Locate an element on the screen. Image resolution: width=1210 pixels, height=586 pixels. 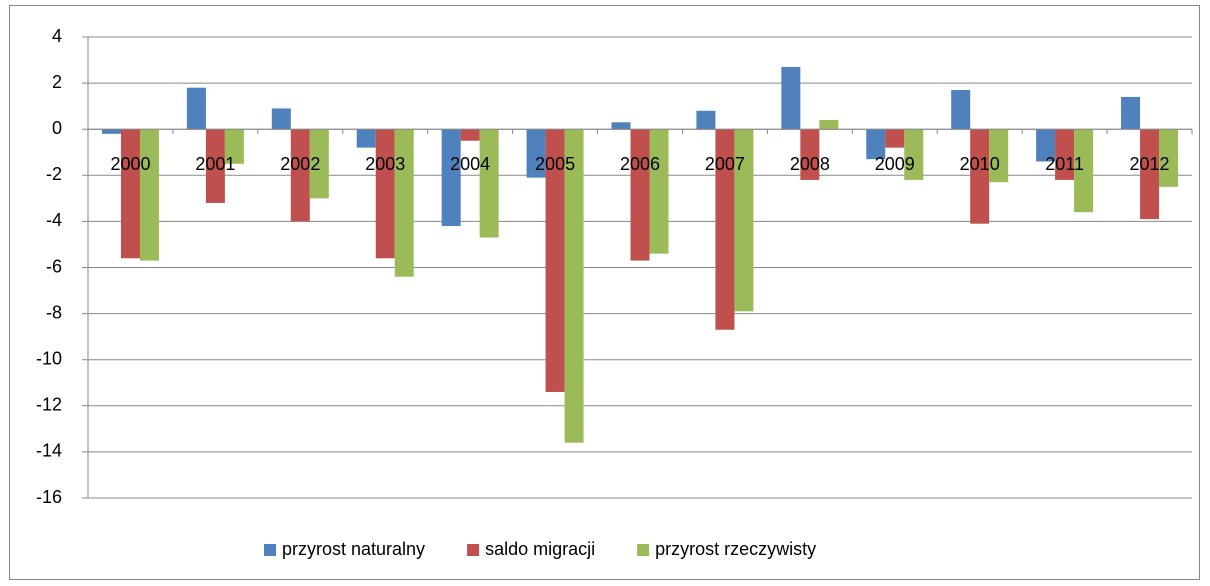
y-tick-label: 4 is located at coordinates (57, 36).